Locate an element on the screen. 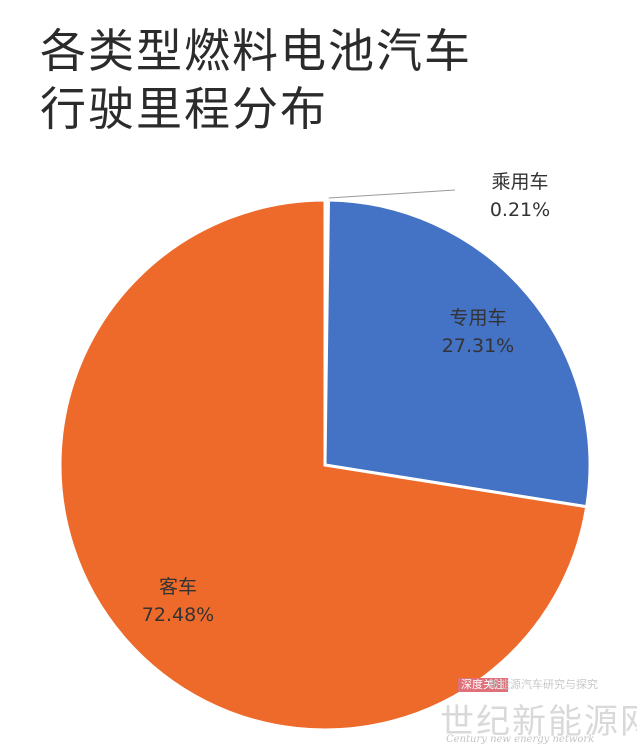  slice-value-1: 0.21% is located at coordinates (520, 210).